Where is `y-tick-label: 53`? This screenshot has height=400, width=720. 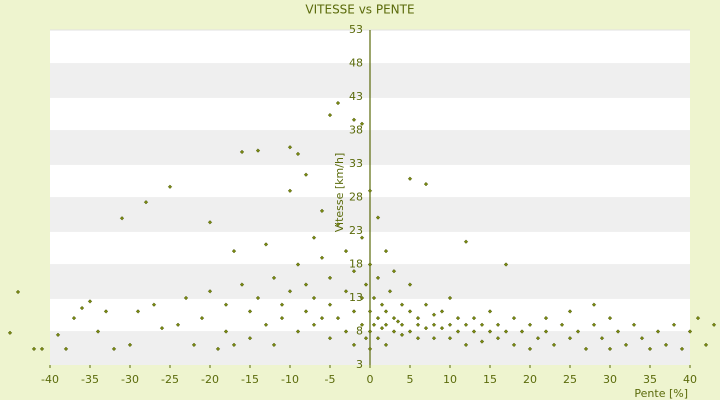 y-tick-label: 53 is located at coordinates (356, 29).